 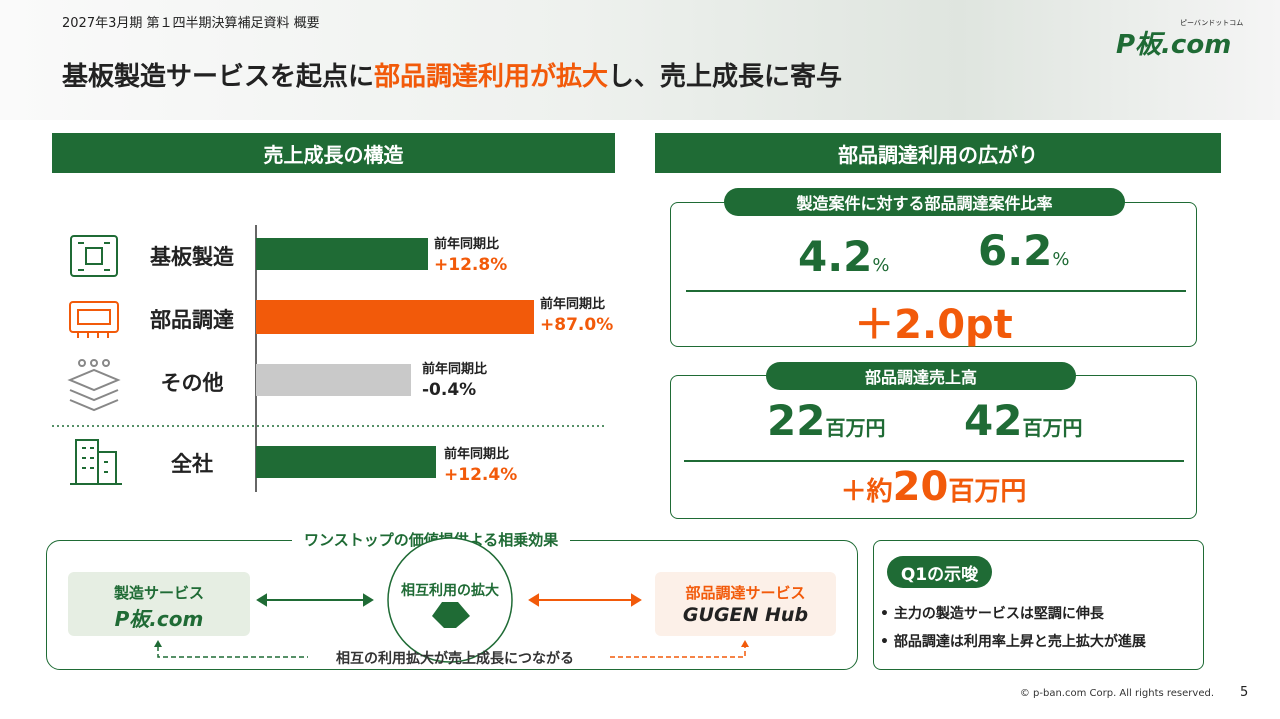 I want to click on ratio-before: 4.2%, so click(x=844, y=256).